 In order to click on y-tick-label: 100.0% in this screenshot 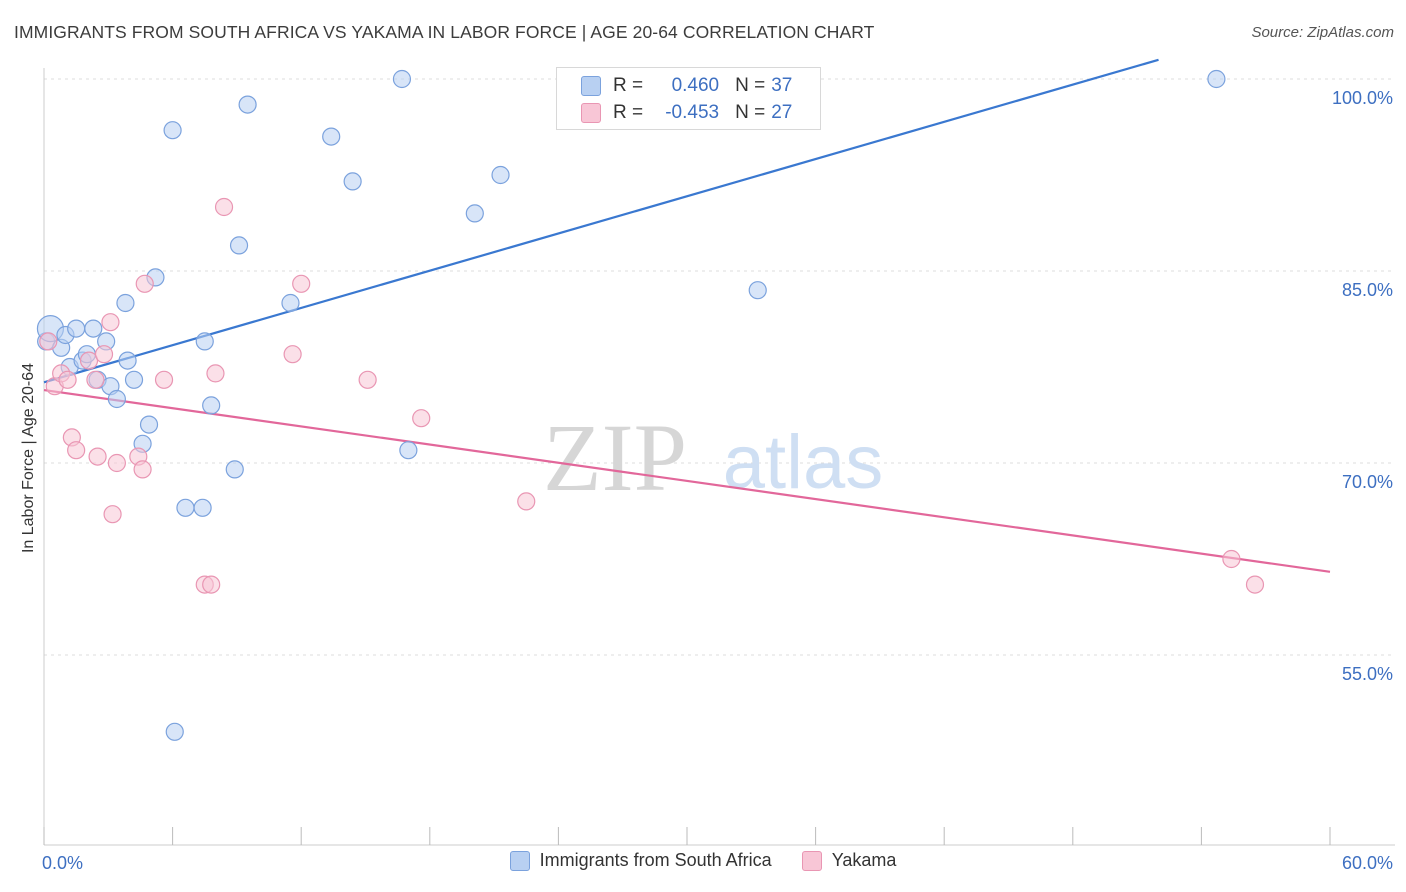, I will do `click(1362, 98)`.